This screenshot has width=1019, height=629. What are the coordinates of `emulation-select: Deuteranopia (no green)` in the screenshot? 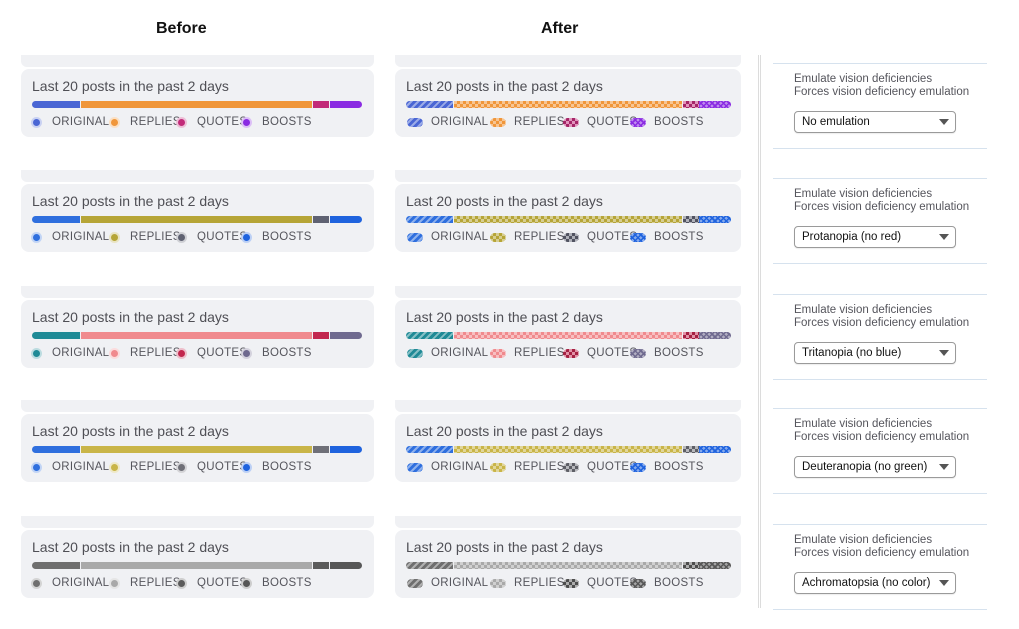 It's located at (875, 467).